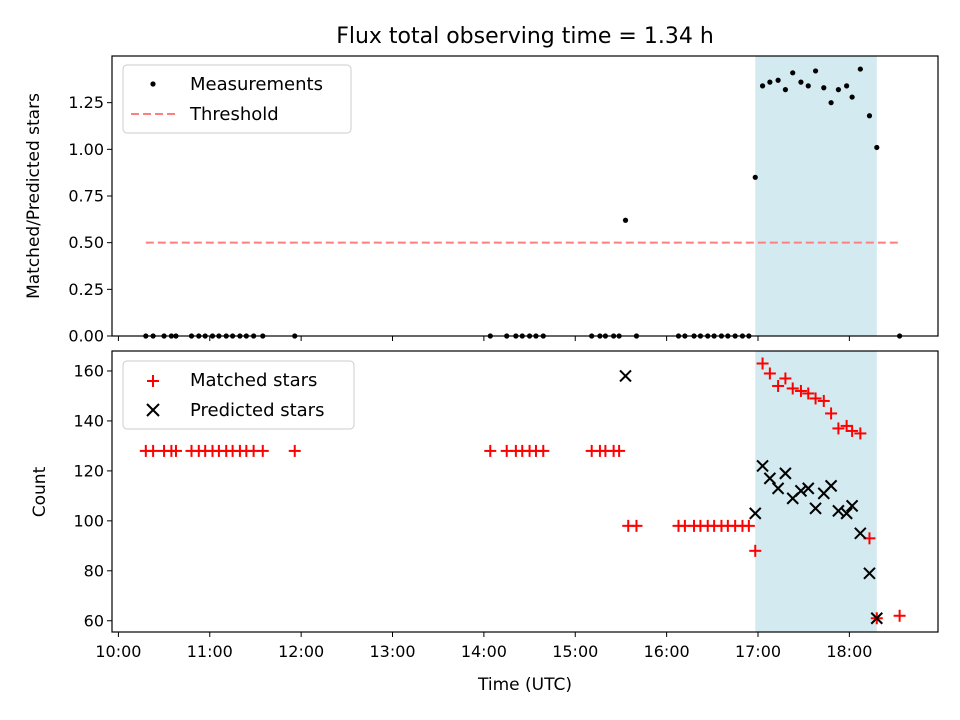 Image resolution: width=960 pixels, height=720 pixels. What do you see at coordinates (90, 219) in the screenshot?
I see `top-panel-y-ticks: 0.00 0.25 0.50 0.75 1.00 1.25` at bounding box center [90, 219].